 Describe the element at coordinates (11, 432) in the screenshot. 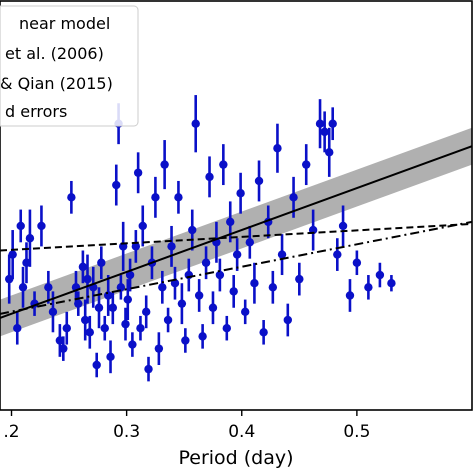

I see `x-tick-label-1: .2` at that location.